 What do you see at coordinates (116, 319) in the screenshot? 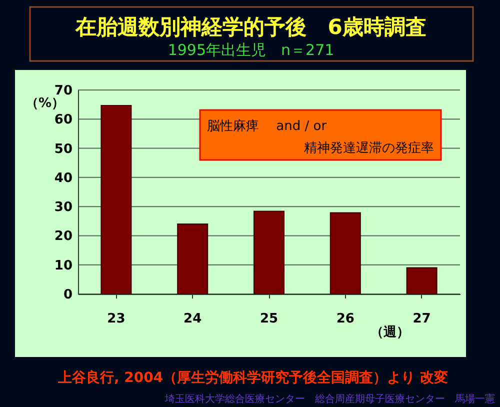
I see `x-tick-label: 23` at bounding box center [116, 319].